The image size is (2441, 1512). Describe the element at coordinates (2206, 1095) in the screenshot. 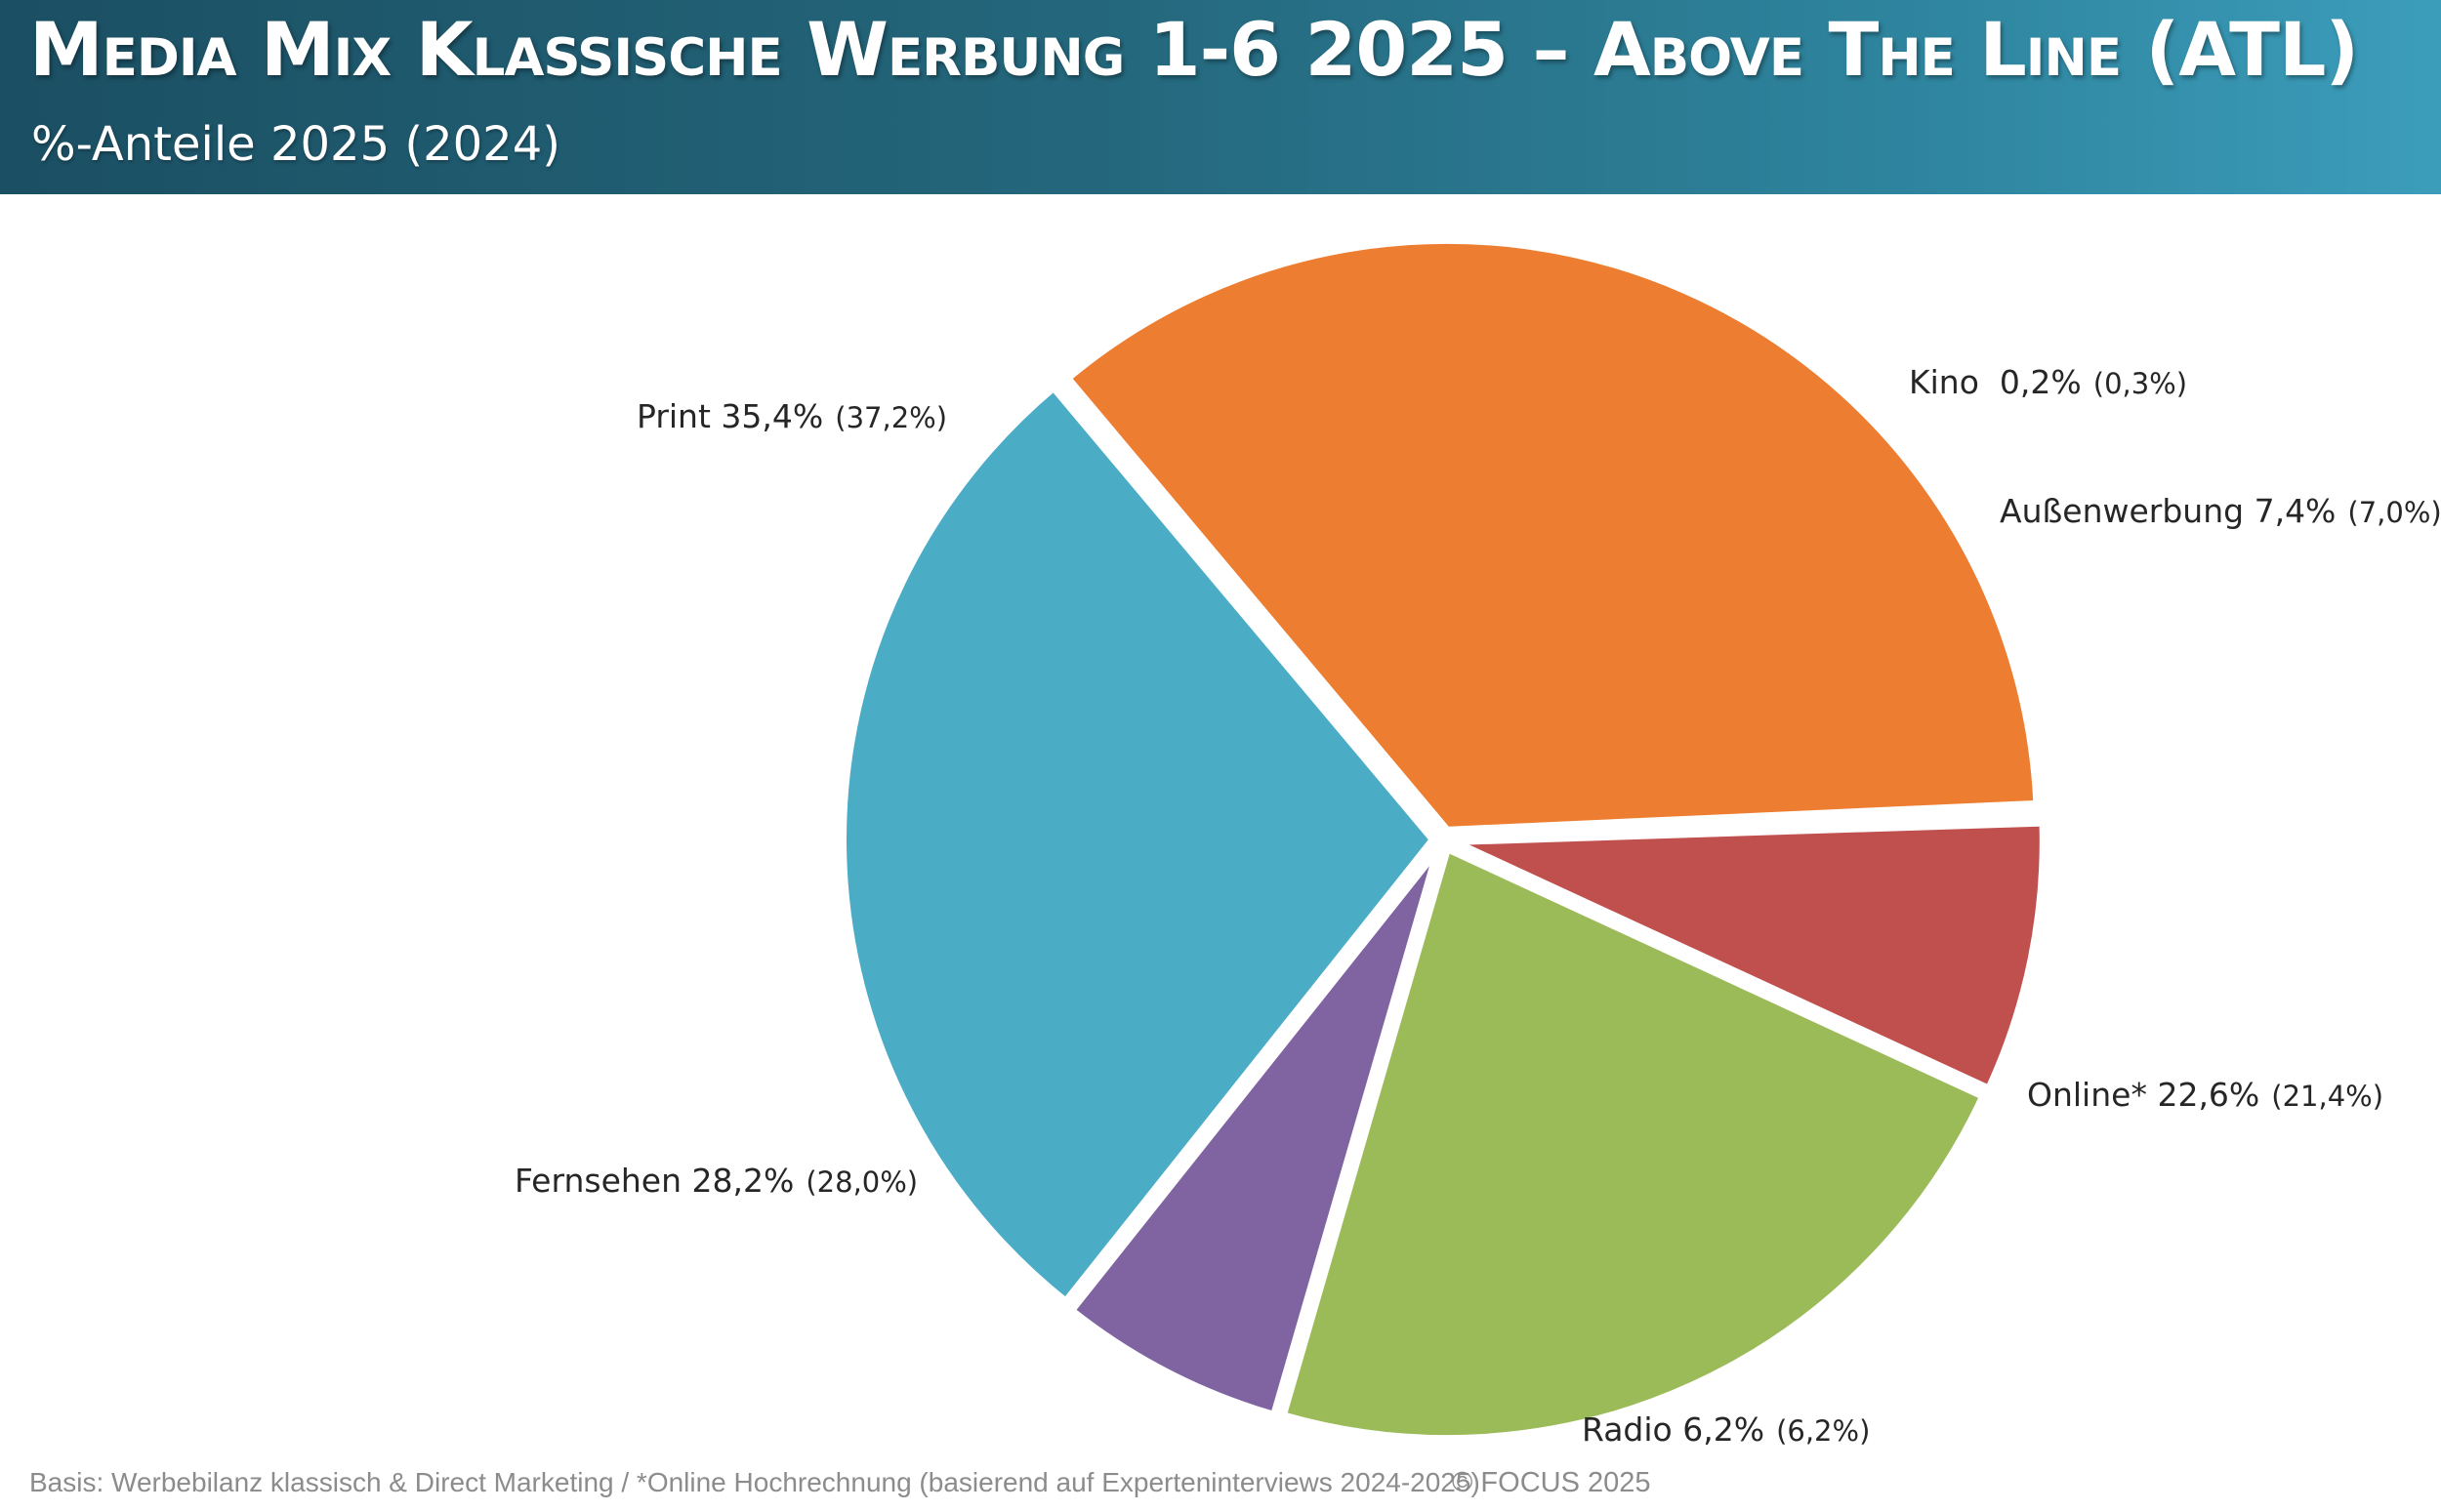

I see `slice-label-online: Online* 22,6% (21,4%)` at that location.